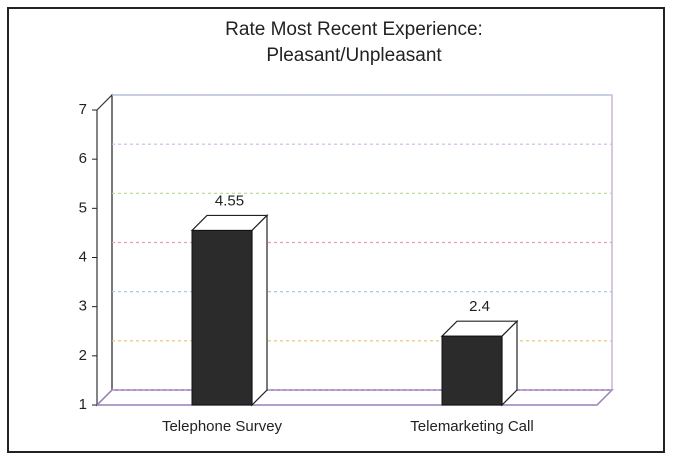  What do you see at coordinates (471, 426) in the screenshot?
I see `x-tick-label: Telemarketing Call` at bounding box center [471, 426].